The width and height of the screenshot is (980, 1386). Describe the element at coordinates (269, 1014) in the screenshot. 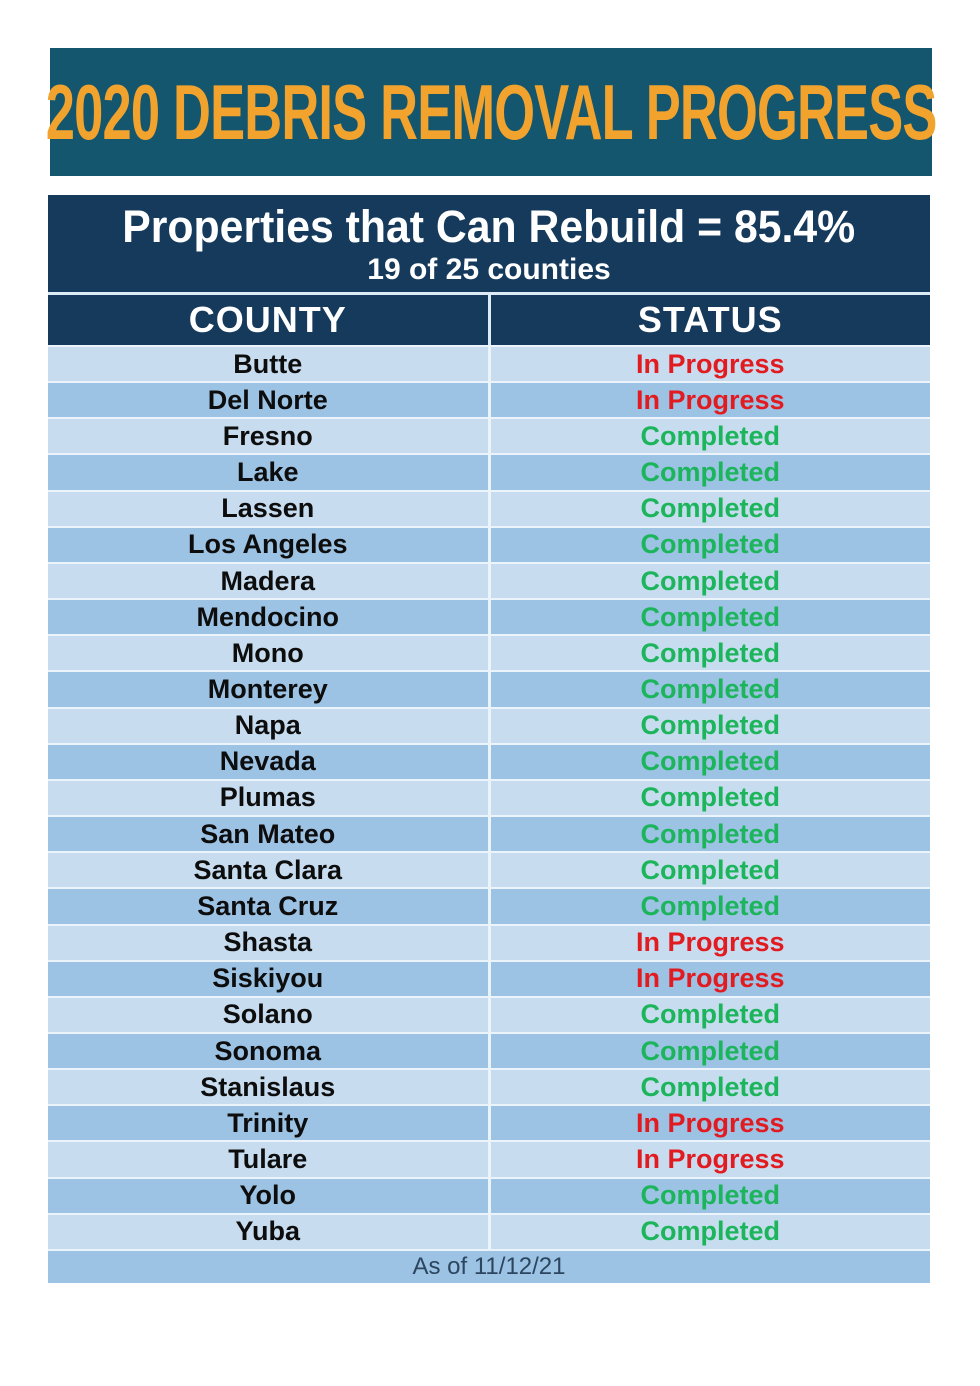

I see `county-cell: Solano` at that location.